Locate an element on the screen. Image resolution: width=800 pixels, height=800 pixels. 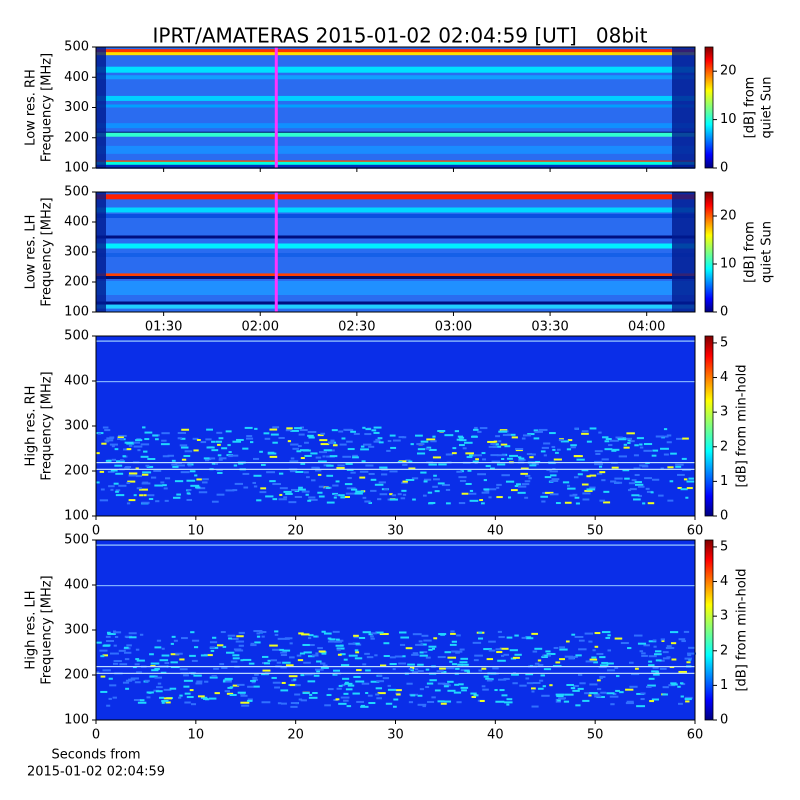
x-tick-label: 01:30 is located at coordinates (163, 327).